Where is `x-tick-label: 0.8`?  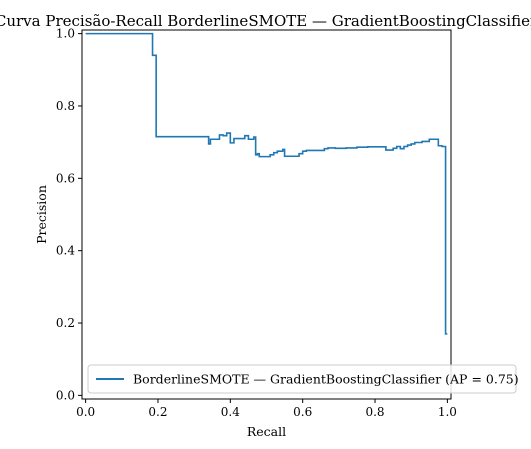 x-tick-label: 0.8 is located at coordinates (374, 412).